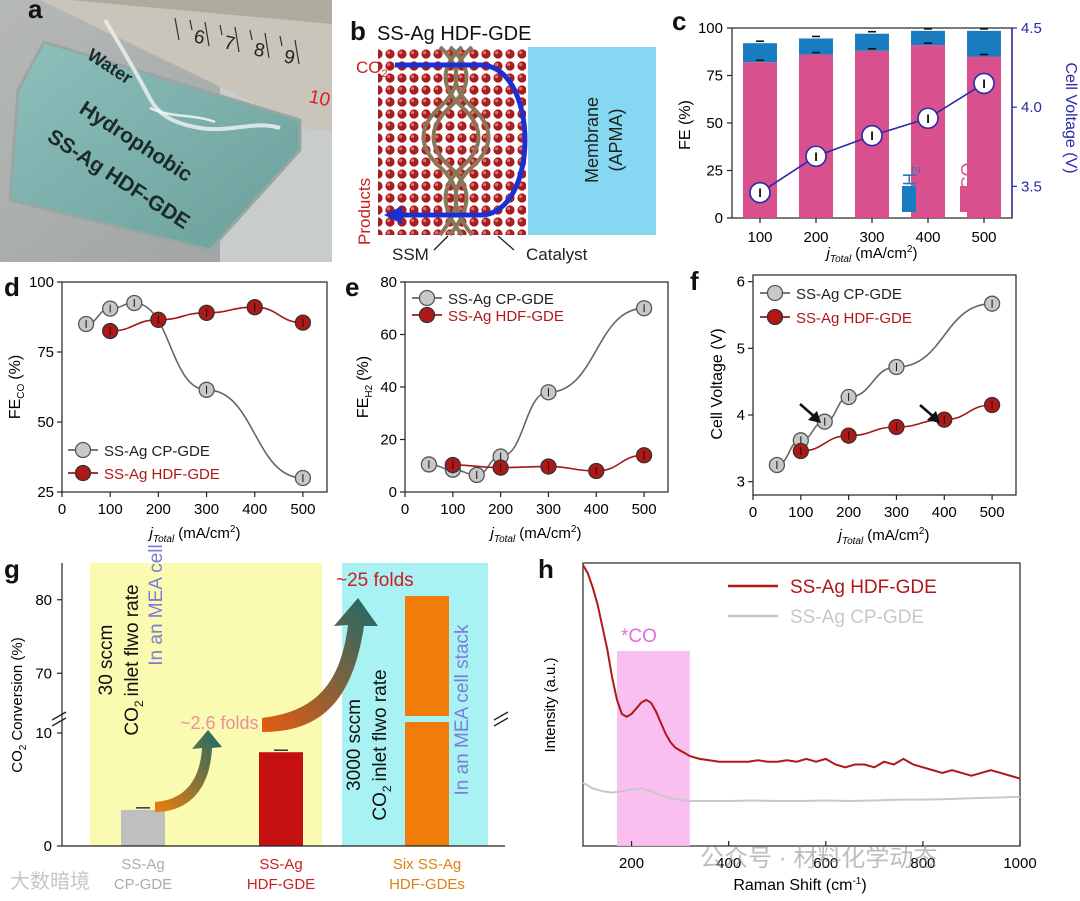  Describe the element at coordinates (17, 387) in the screenshot. I see `d-ylabel: FECO(%)` at that location.